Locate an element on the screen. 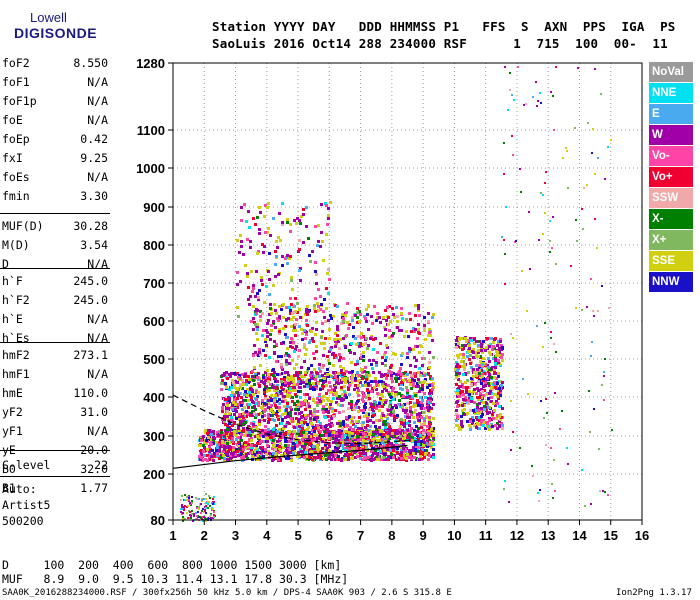 The height and width of the screenshot is (600, 700). autoscale-method: Artist5 is located at coordinates (26, 505).